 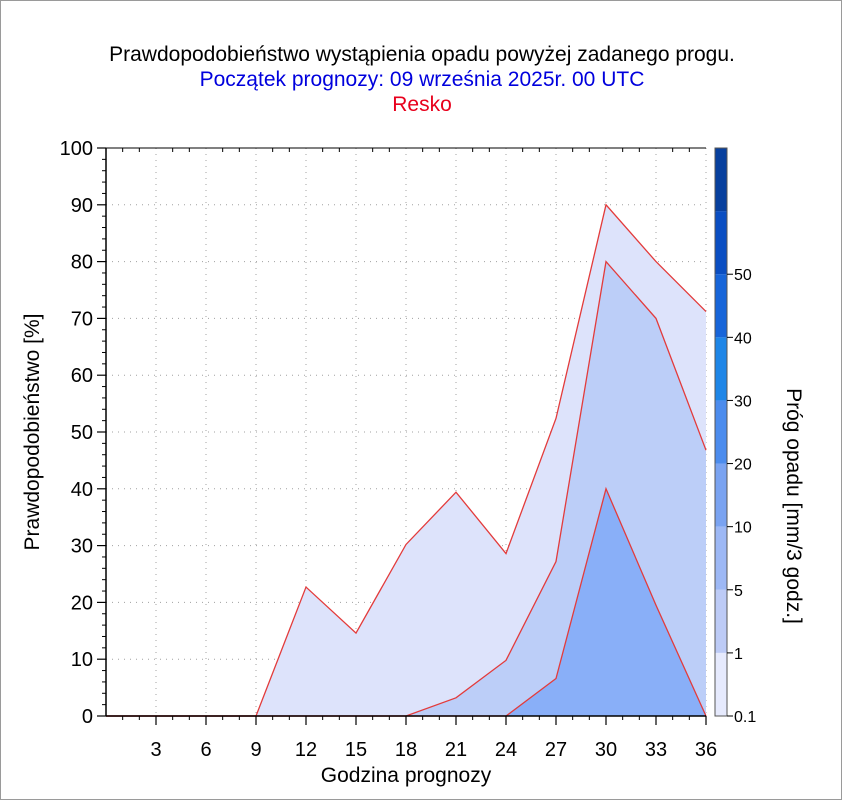 What do you see at coordinates (743, 275) in the screenshot?
I see `colorbar-tick-label: 50` at bounding box center [743, 275].